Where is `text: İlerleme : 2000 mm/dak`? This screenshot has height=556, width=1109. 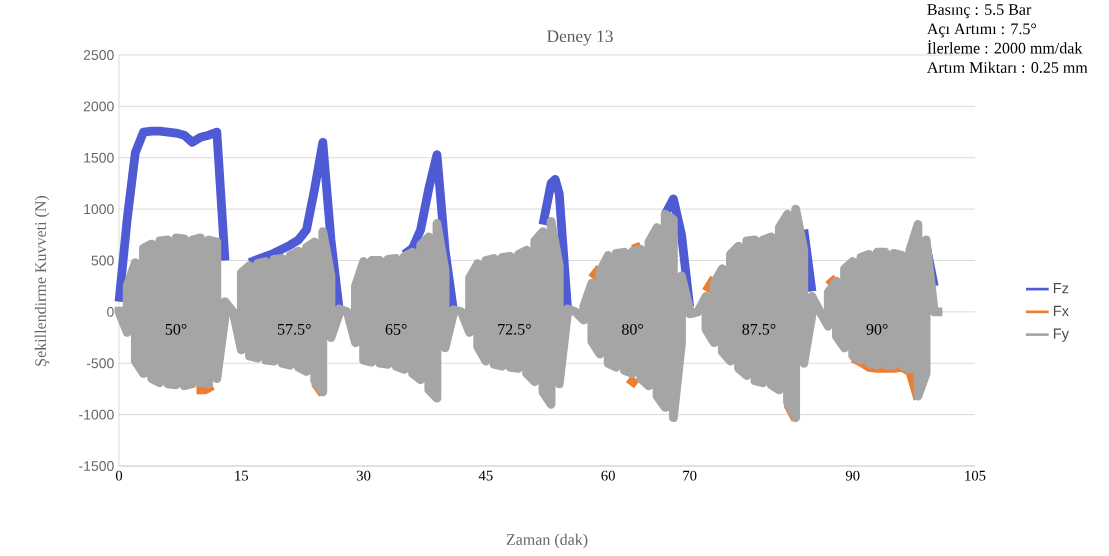
text: İlerleme : 2000 mm/dak is located at coordinates (1005, 47).